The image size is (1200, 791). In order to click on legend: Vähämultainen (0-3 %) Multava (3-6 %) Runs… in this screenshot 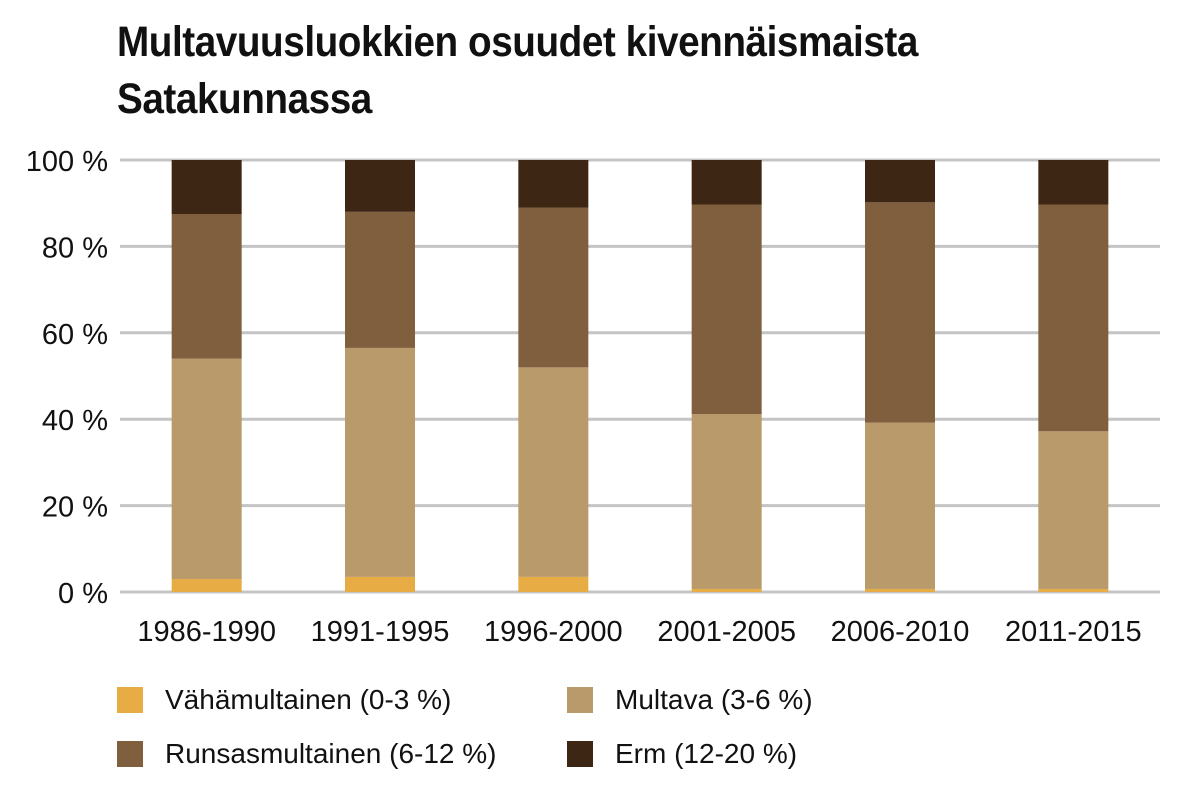, I will do `click(517, 730)`.